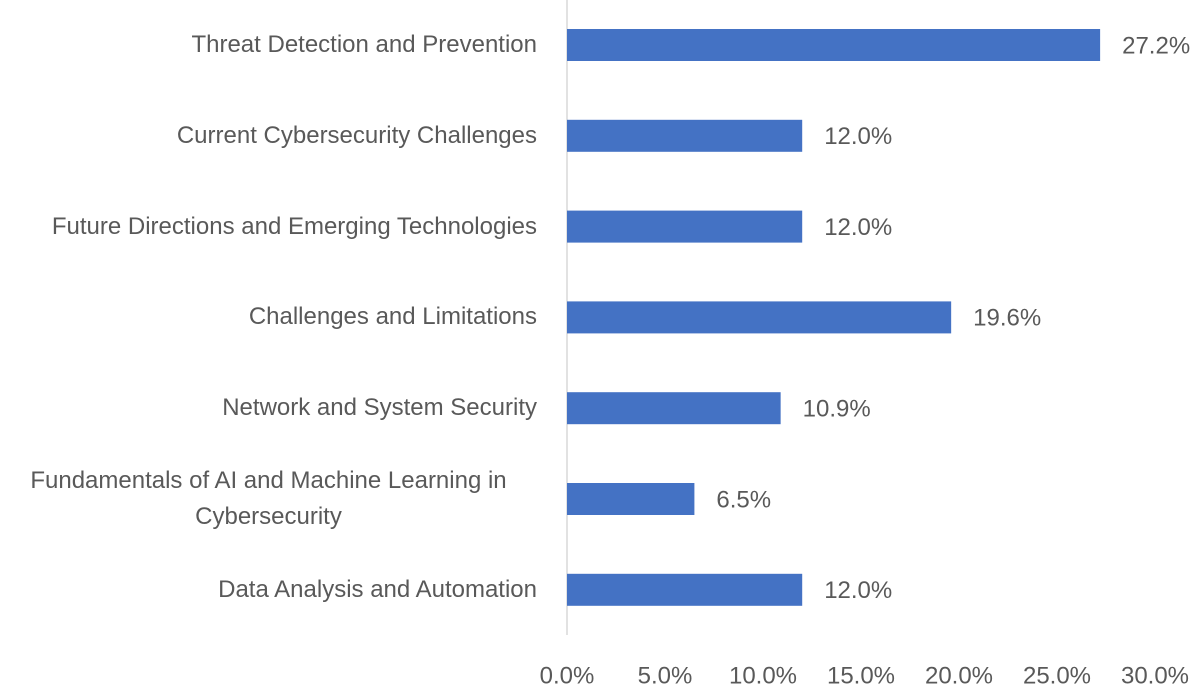 The image size is (1200, 695). Describe the element at coordinates (1155, 675) in the screenshot. I see `x-tick-label: 30.0%` at that location.